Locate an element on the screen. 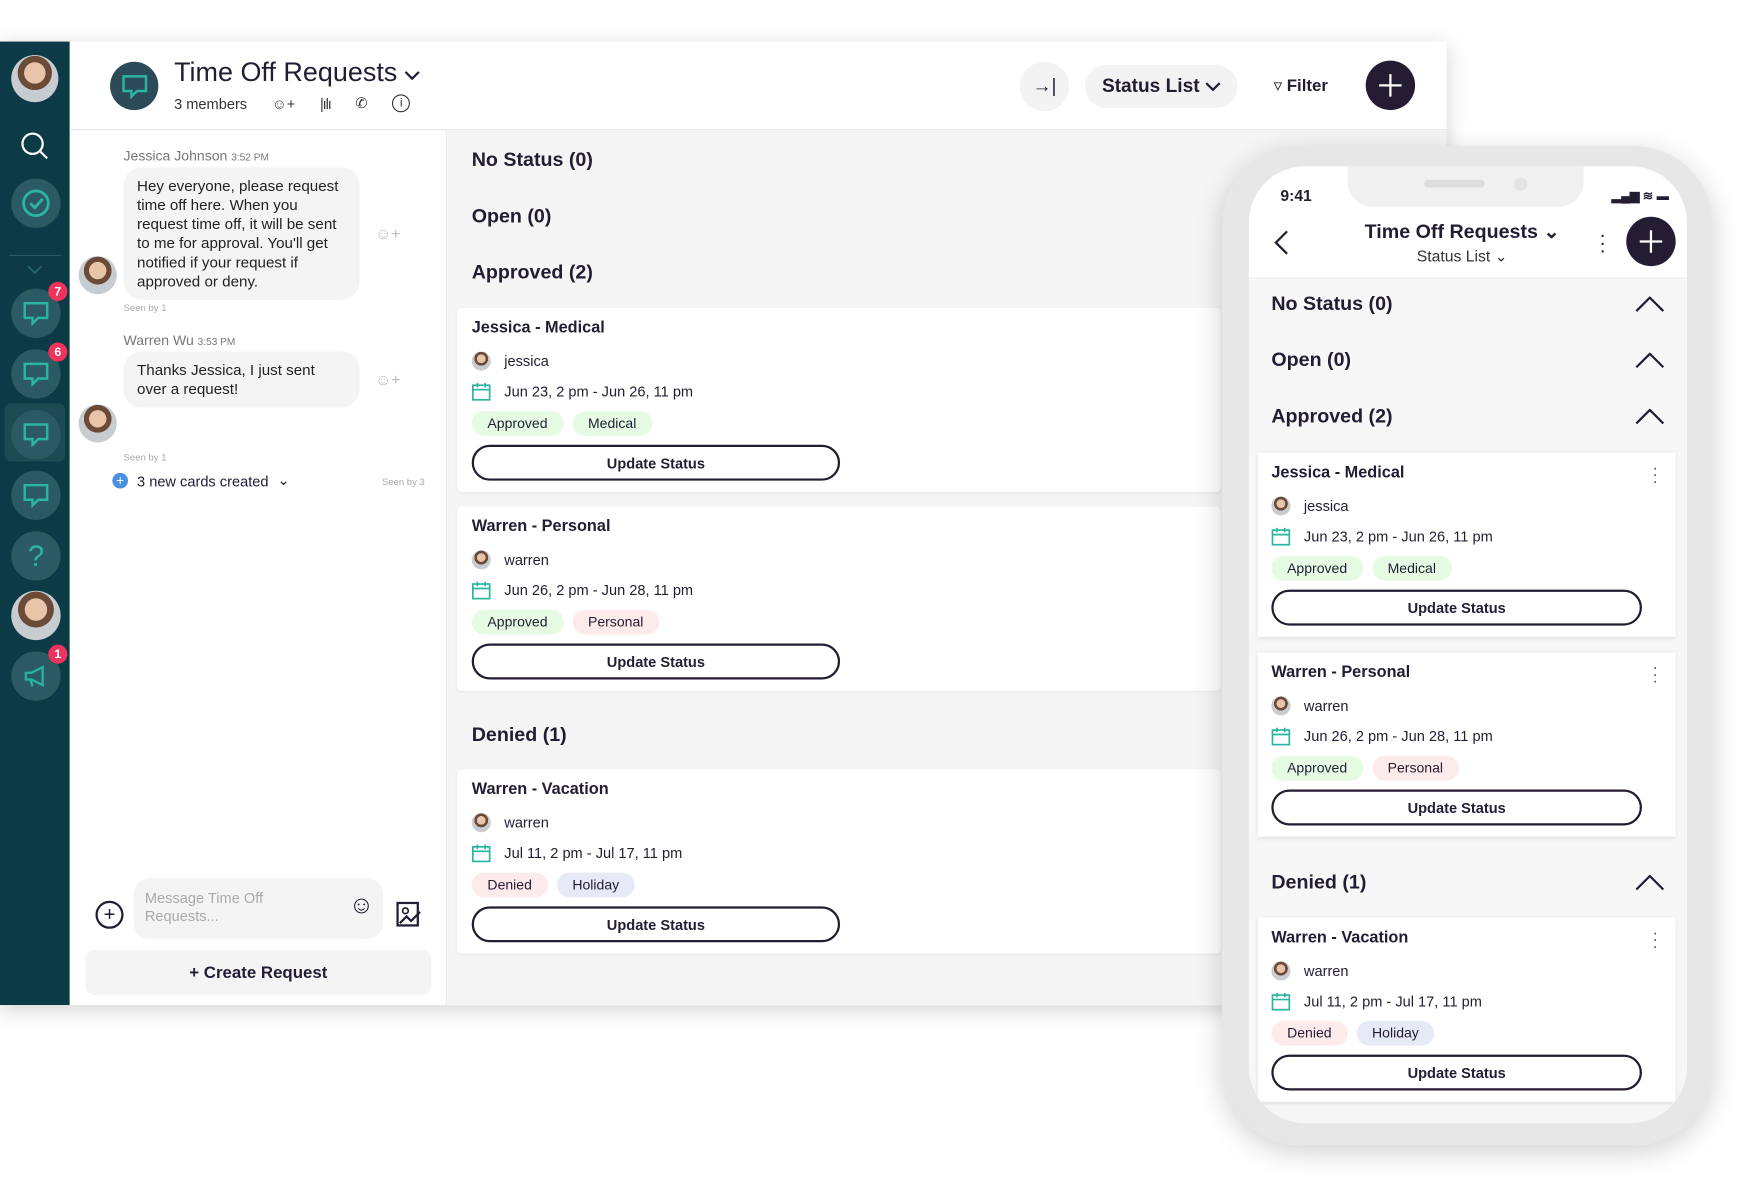  phone-title: Time Off Requests ⌄ is located at coordinates (1468, 232).